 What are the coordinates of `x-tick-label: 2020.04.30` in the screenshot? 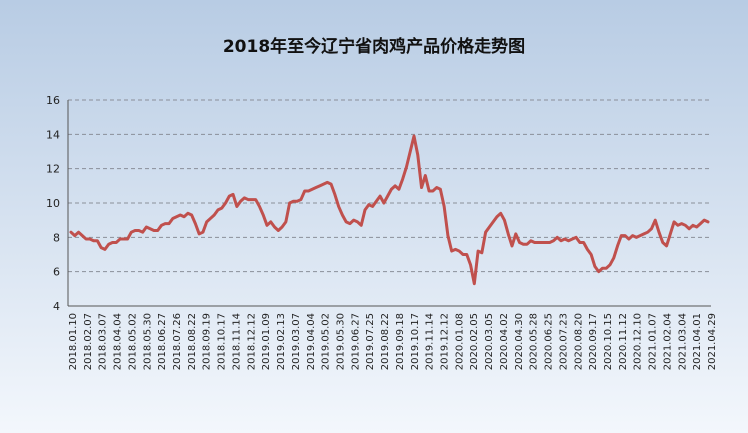 It's located at (519, 341).